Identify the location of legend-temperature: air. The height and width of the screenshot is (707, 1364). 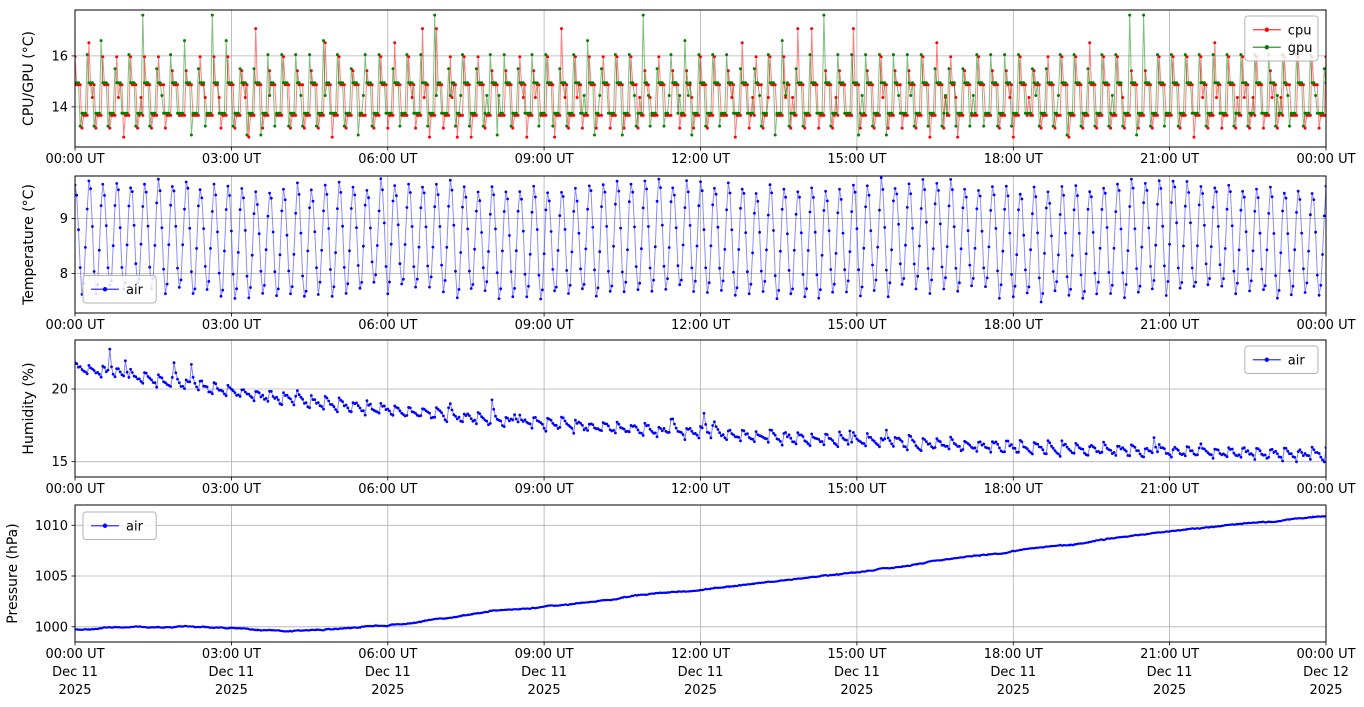
(119, 289).